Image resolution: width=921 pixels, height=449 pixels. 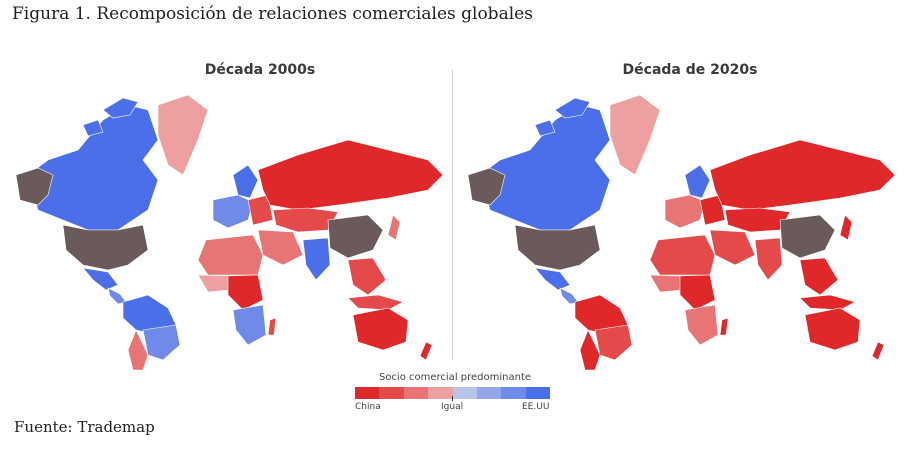 I want to click on legend-label-igual: Igual, so click(x=452, y=407).